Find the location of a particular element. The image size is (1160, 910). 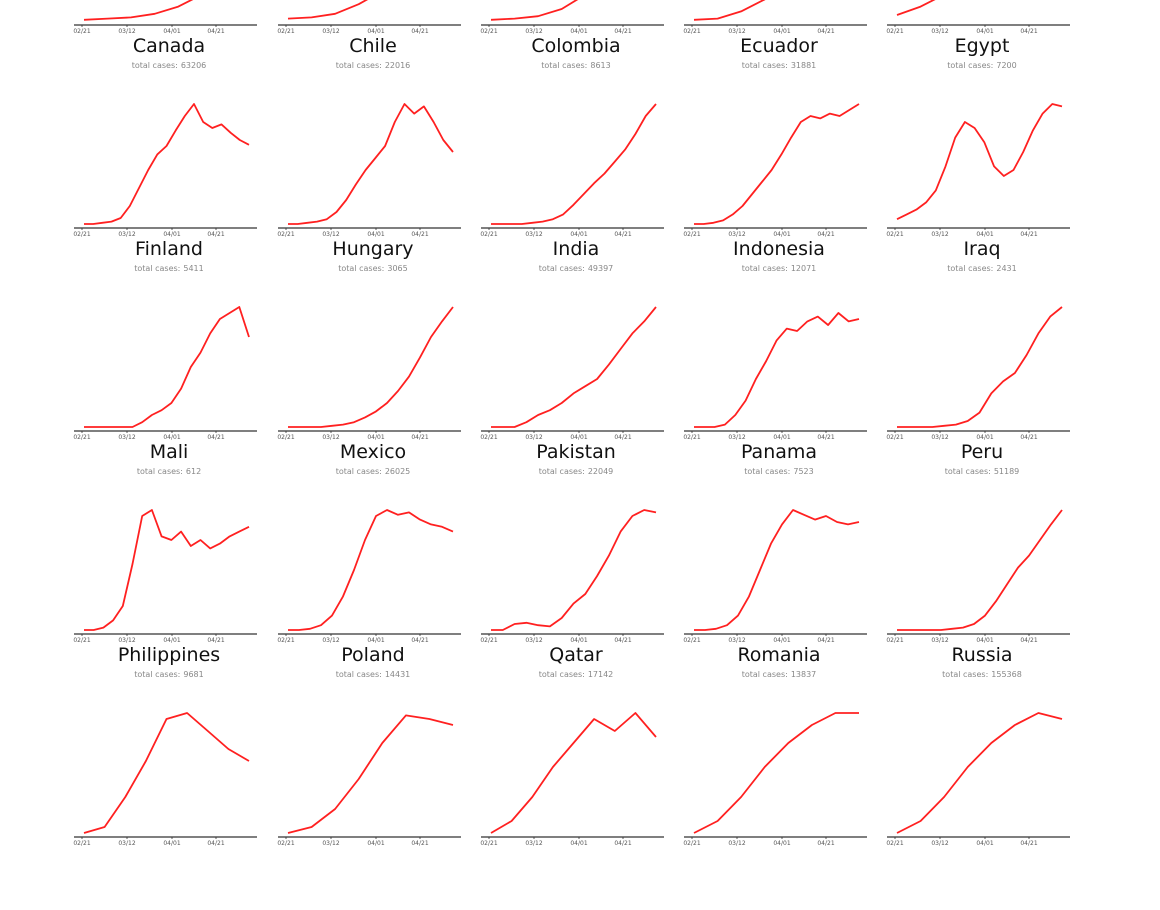

country-name: Chile is located at coordinates (373, 46).